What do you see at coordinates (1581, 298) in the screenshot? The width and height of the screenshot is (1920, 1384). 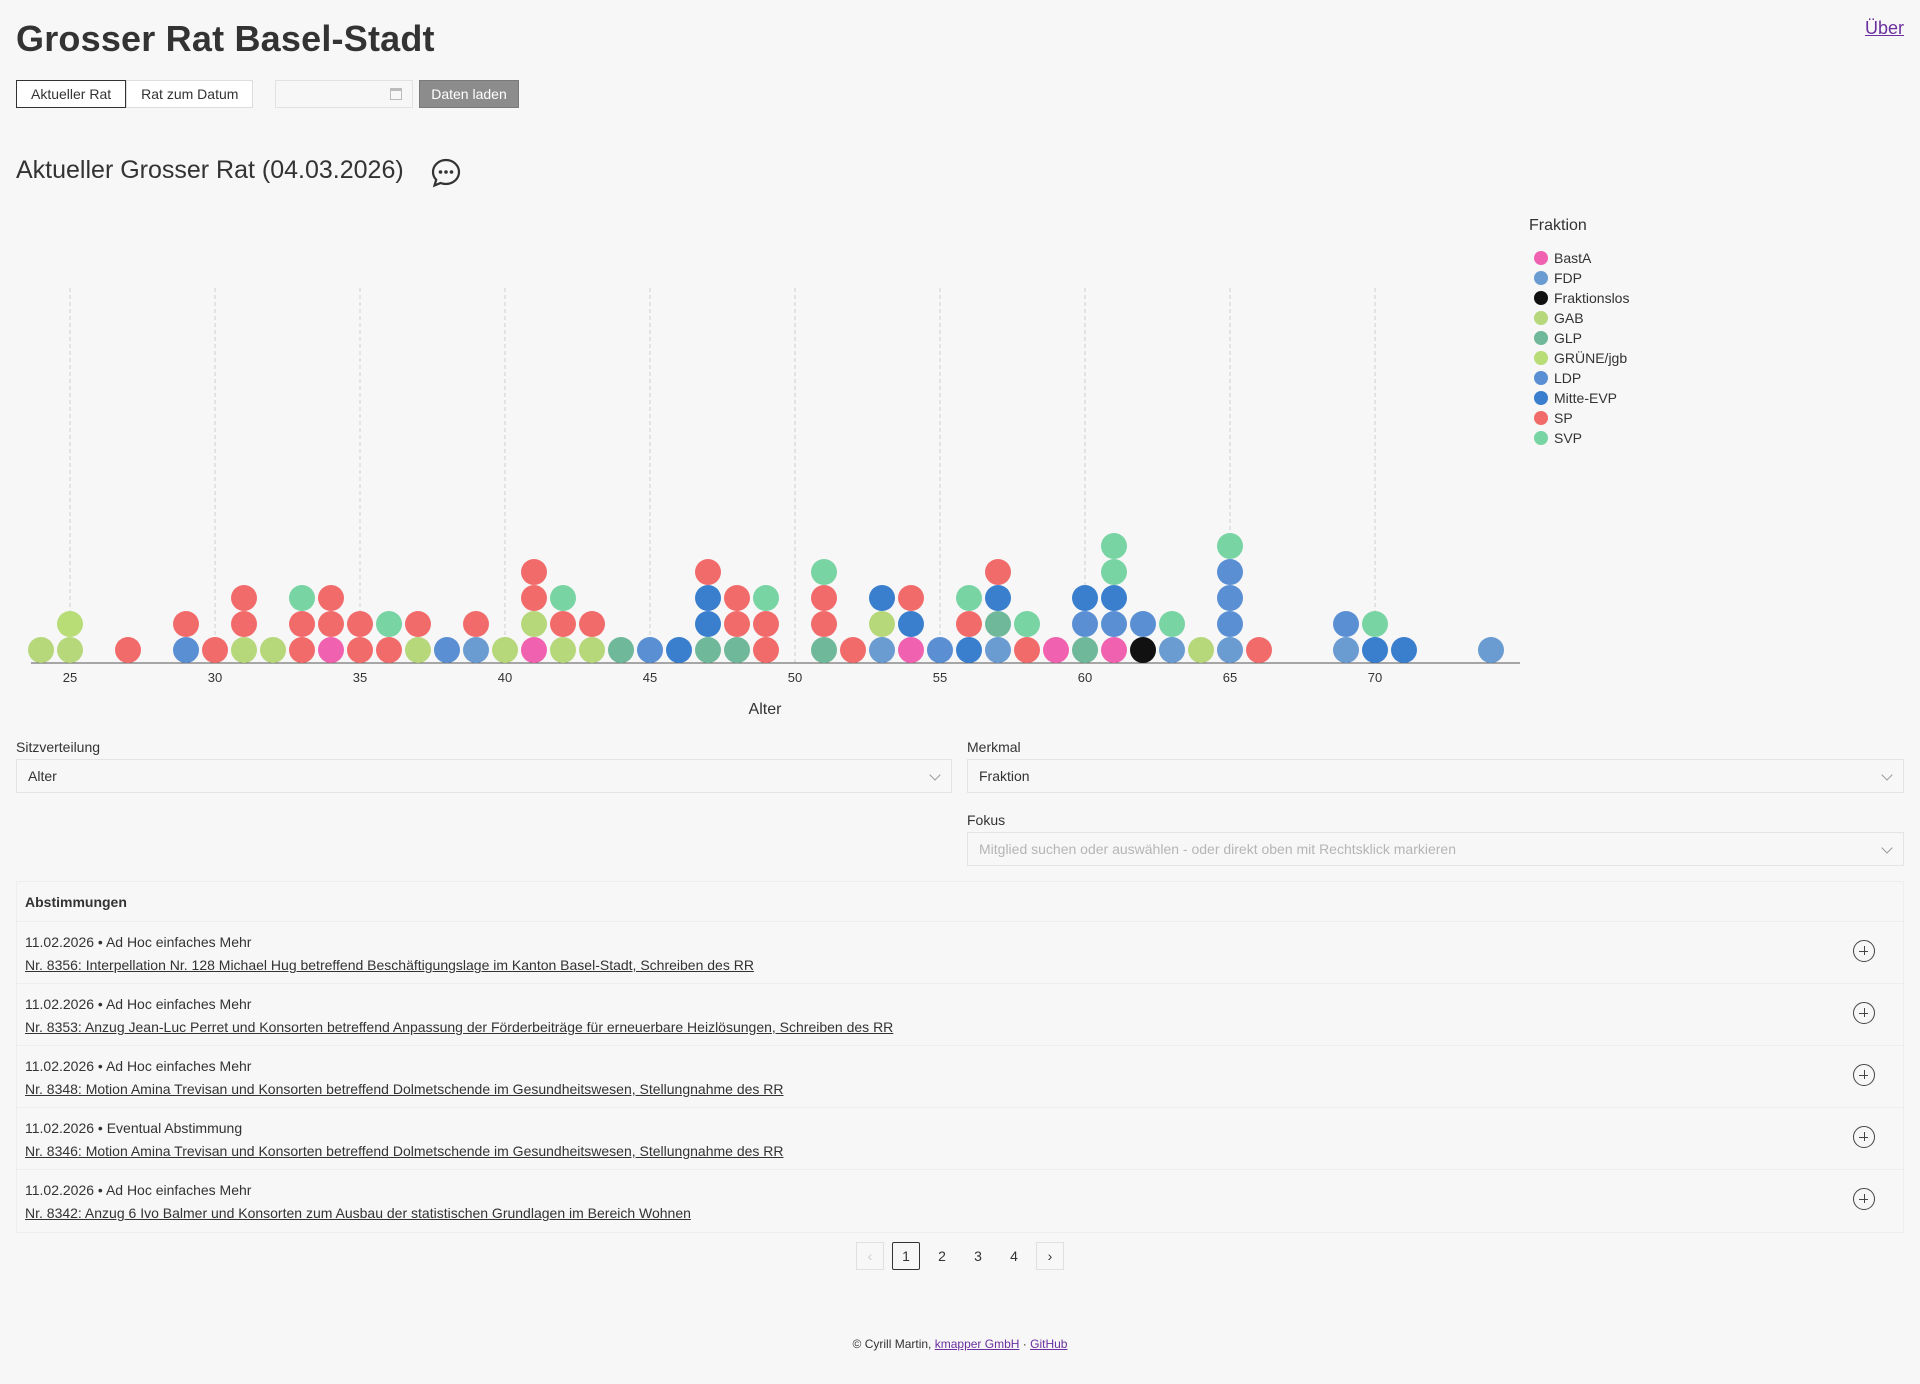 I see `legend-item: Fraktionslos` at bounding box center [1581, 298].